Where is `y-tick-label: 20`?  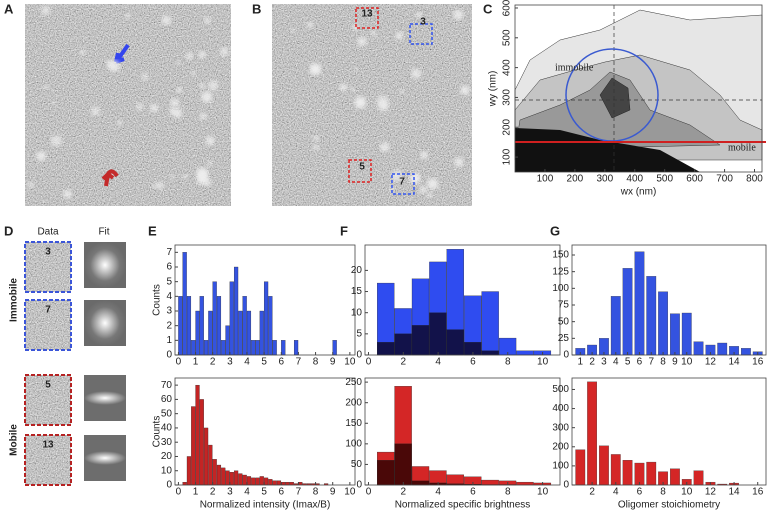
y-tick-label: 20 is located at coordinates (167, 456).